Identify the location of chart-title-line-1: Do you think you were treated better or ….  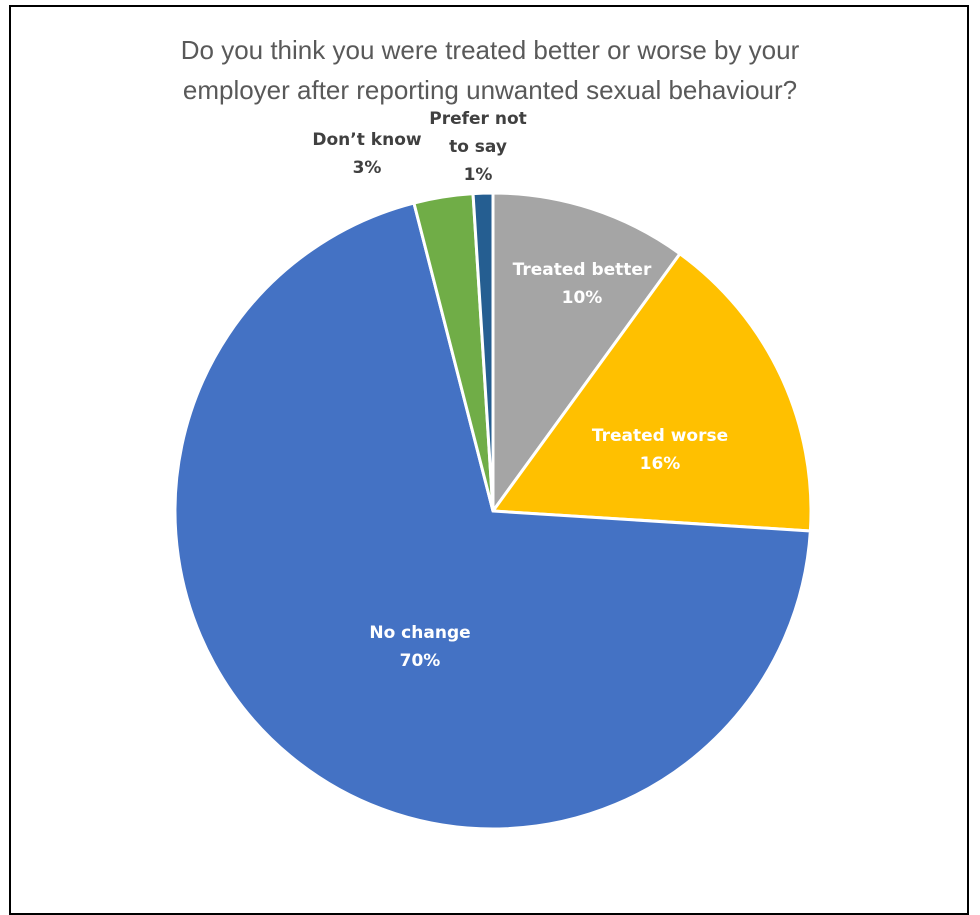
(490, 50).